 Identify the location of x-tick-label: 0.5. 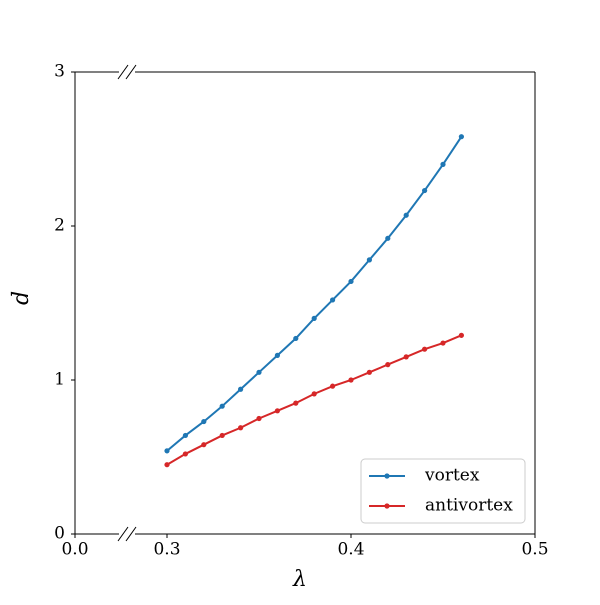
(534, 550).